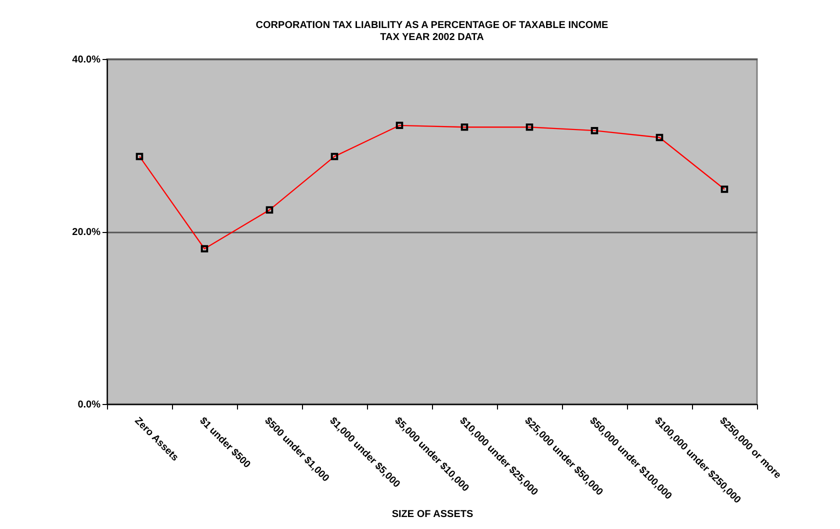  I want to click on y-tick-label: 0.0%, so click(89, 405).